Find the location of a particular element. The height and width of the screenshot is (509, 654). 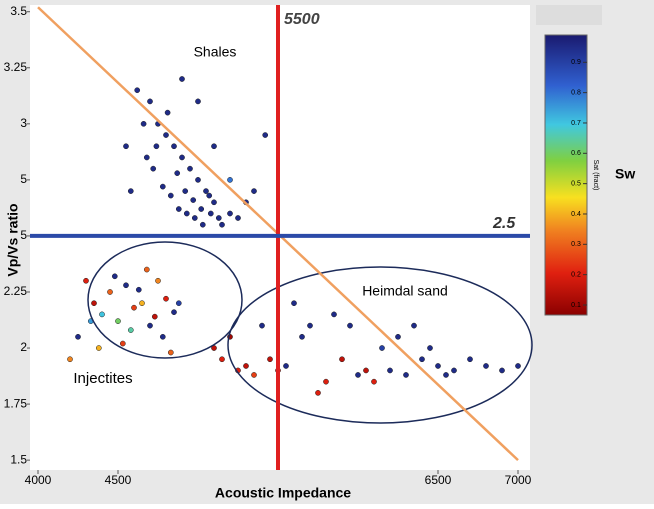

y-tick-label: 3.5 is located at coordinates (18, 11).